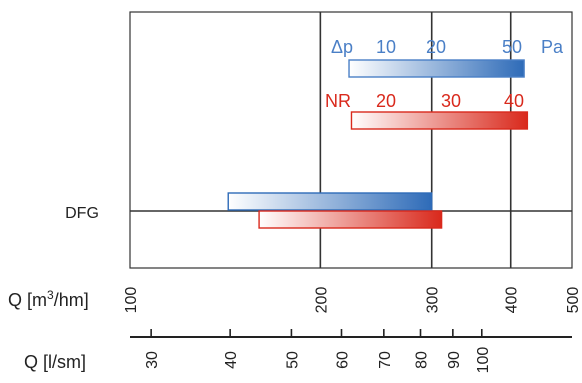  What do you see at coordinates (433, 300) in the screenshot?
I see `x-tick-primary-300: 300` at bounding box center [433, 300].